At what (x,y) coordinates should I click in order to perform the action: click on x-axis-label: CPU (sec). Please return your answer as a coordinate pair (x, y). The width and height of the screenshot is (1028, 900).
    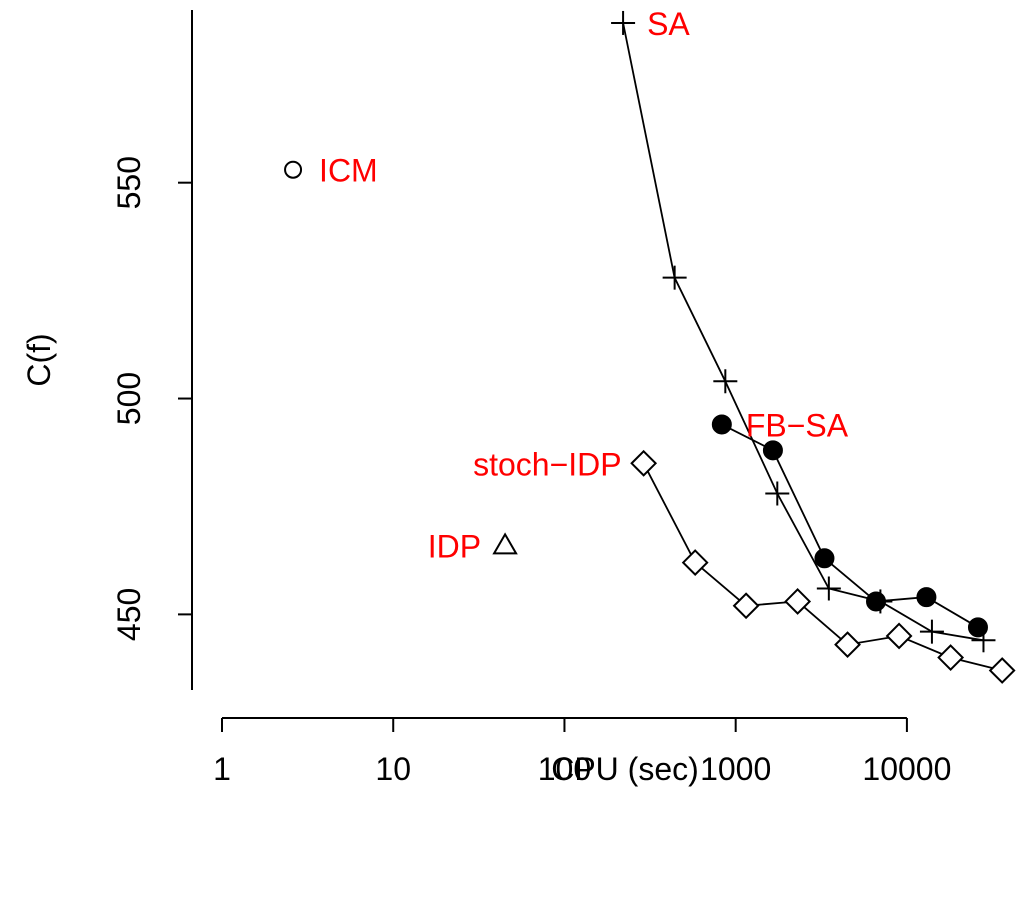
    Looking at the image, I should click on (625, 769).